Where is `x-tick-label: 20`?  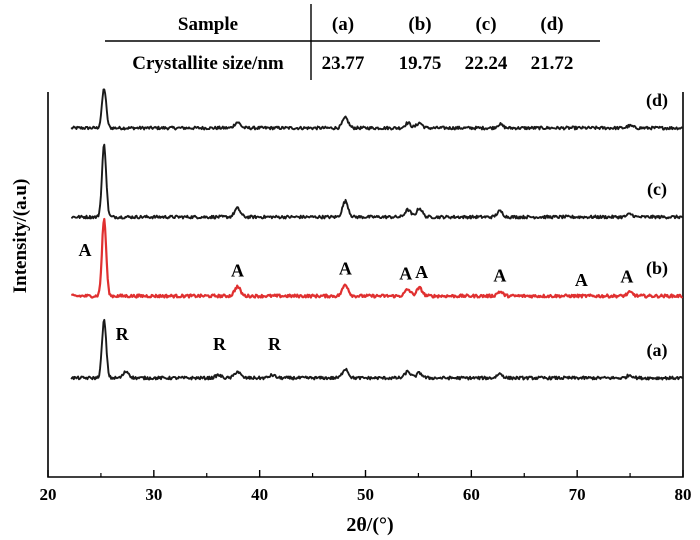 x-tick-label: 20 is located at coordinates (48, 494).